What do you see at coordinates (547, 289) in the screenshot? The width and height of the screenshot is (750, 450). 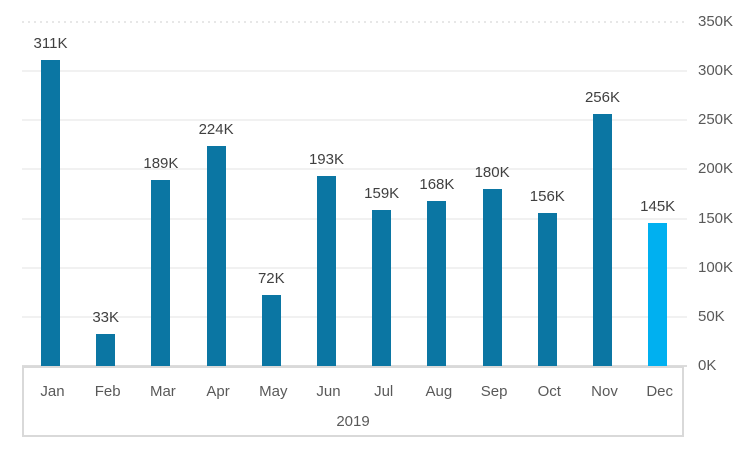 I see `bar-oct` at bounding box center [547, 289].